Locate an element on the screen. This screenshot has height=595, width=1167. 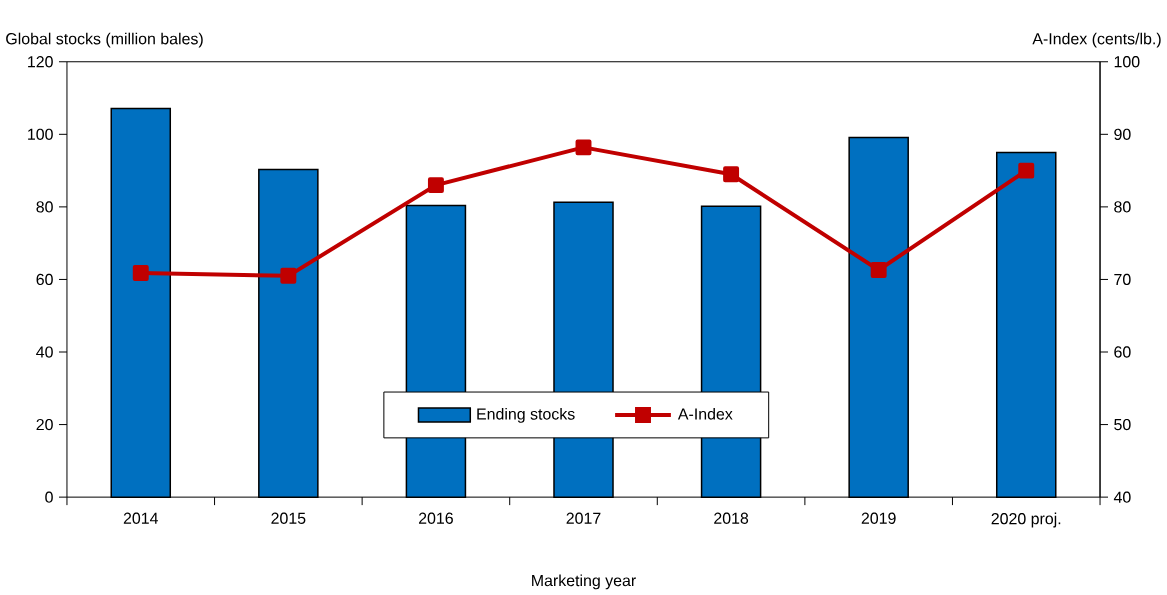
y2-tick-label: 90 is located at coordinates (1122, 134).